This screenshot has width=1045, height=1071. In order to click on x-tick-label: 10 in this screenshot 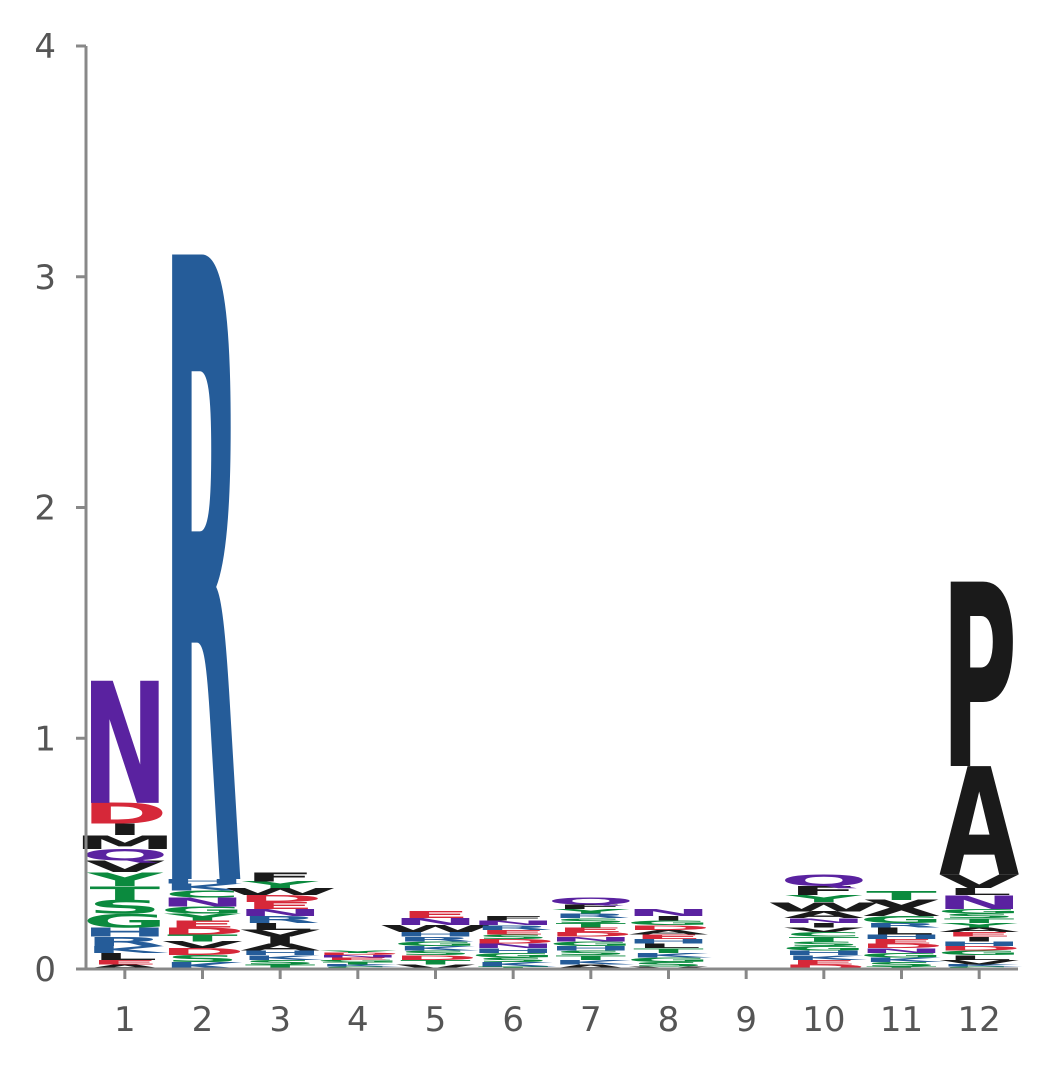, I will do `click(823, 1020)`.